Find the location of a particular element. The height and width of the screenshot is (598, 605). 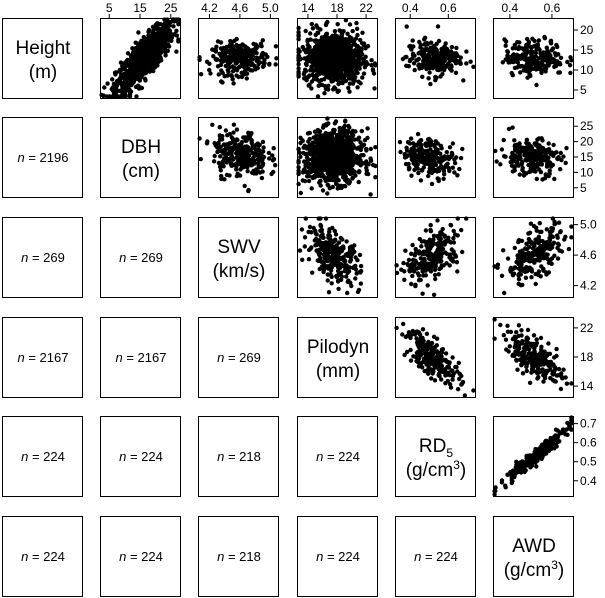

variable-name-swv: SWV is located at coordinates (239, 247).